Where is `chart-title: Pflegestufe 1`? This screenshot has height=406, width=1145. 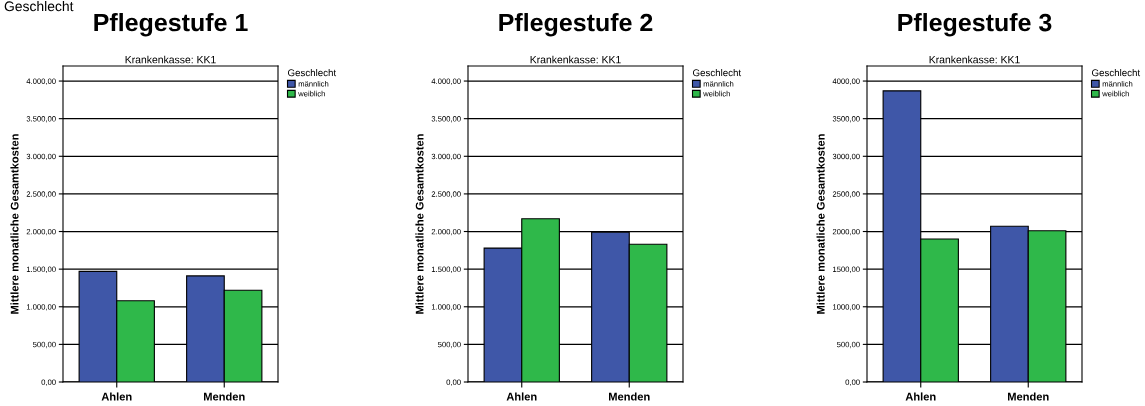 chart-title: Pflegestufe 1 is located at coordinates (171, 25).